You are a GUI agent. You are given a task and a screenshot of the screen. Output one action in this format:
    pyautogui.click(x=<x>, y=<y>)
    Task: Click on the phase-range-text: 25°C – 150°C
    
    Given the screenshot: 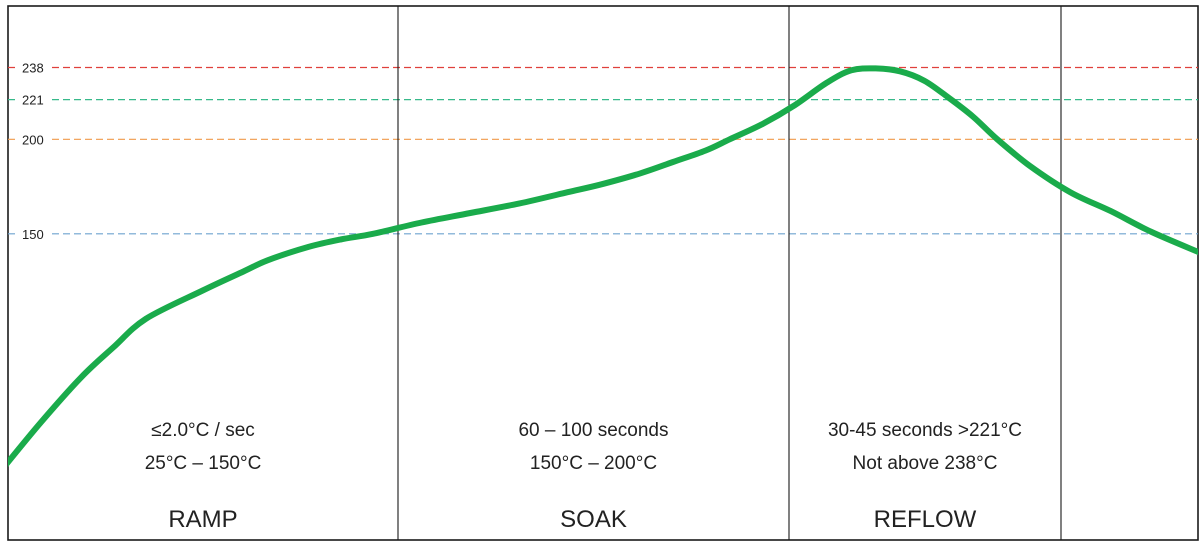 What is the action you would take?
    pyautogui.click(x=203, y=463)
    